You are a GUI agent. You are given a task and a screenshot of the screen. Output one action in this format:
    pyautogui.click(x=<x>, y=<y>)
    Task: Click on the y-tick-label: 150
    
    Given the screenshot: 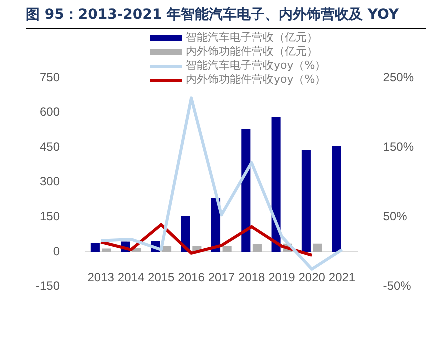 What is the action you would take?
    pyautogui.click(x=50, y=217)
    